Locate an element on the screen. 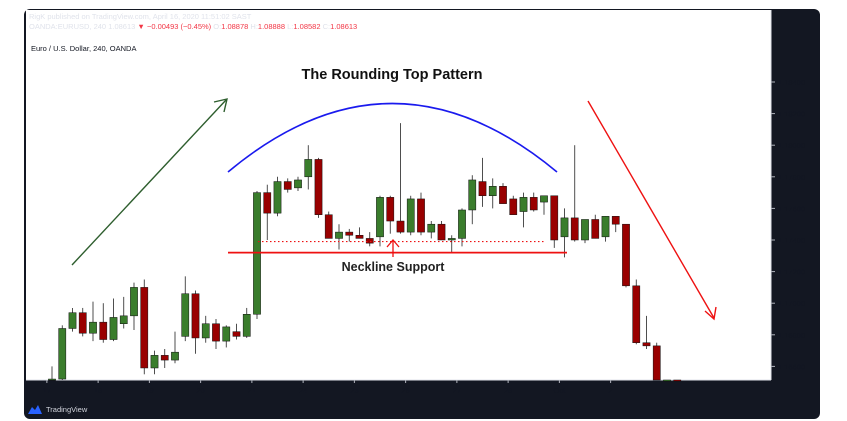 This screenshot has width=847, height=421. y-tick-label: 1.18400 is located at coordinates (791, 82).